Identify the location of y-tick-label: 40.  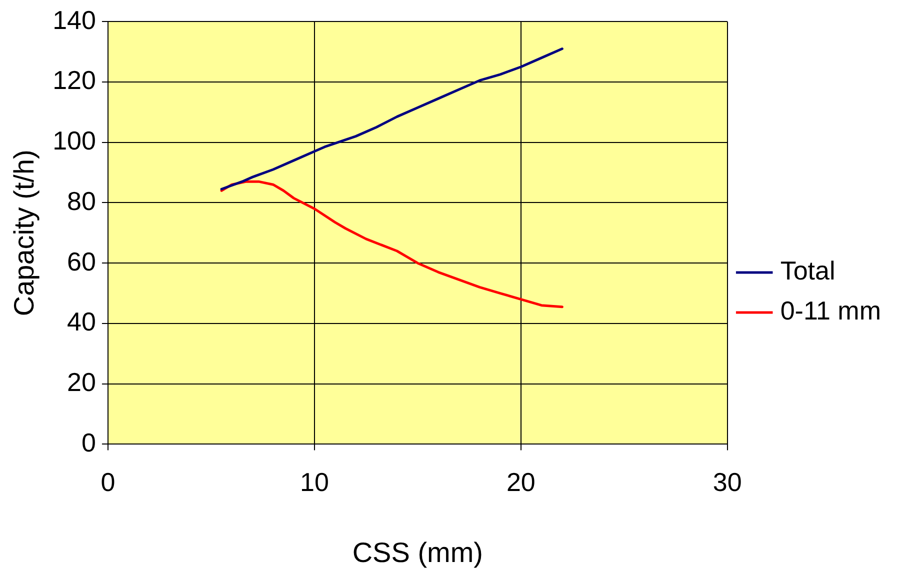
(81, 321).